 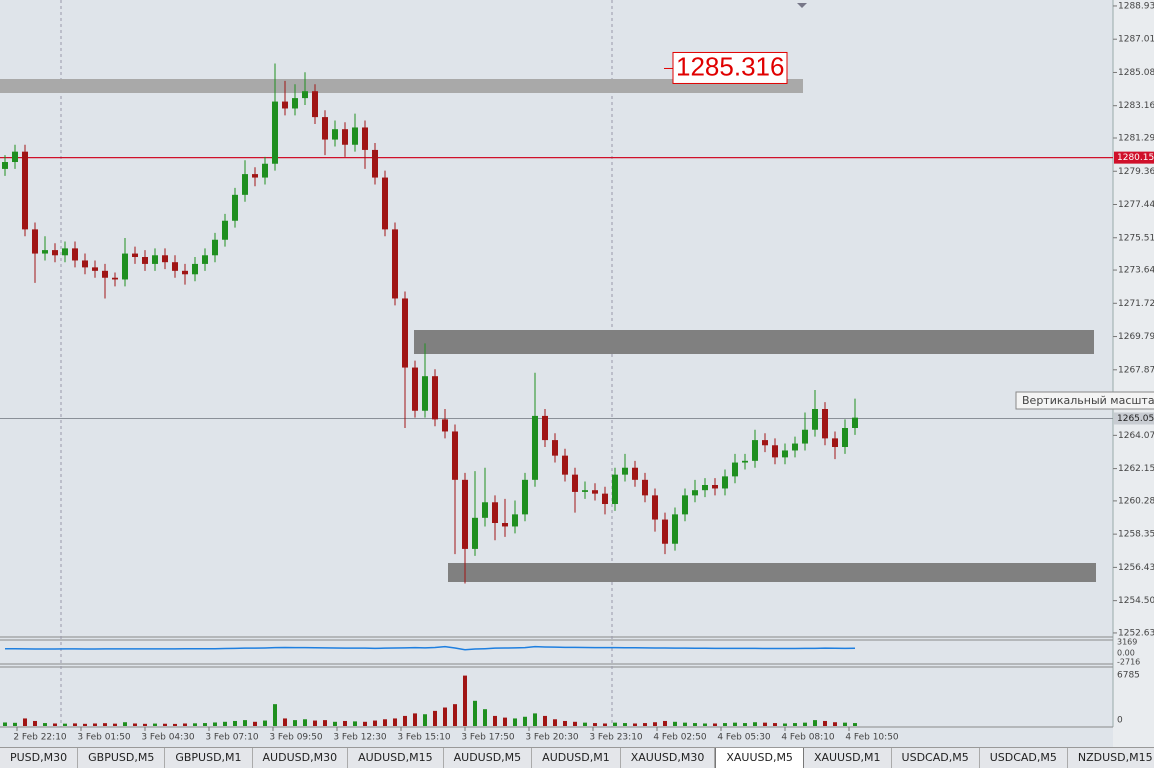 I want to click on y-tick-label: 1262.15, so click(x=1136, y=469).